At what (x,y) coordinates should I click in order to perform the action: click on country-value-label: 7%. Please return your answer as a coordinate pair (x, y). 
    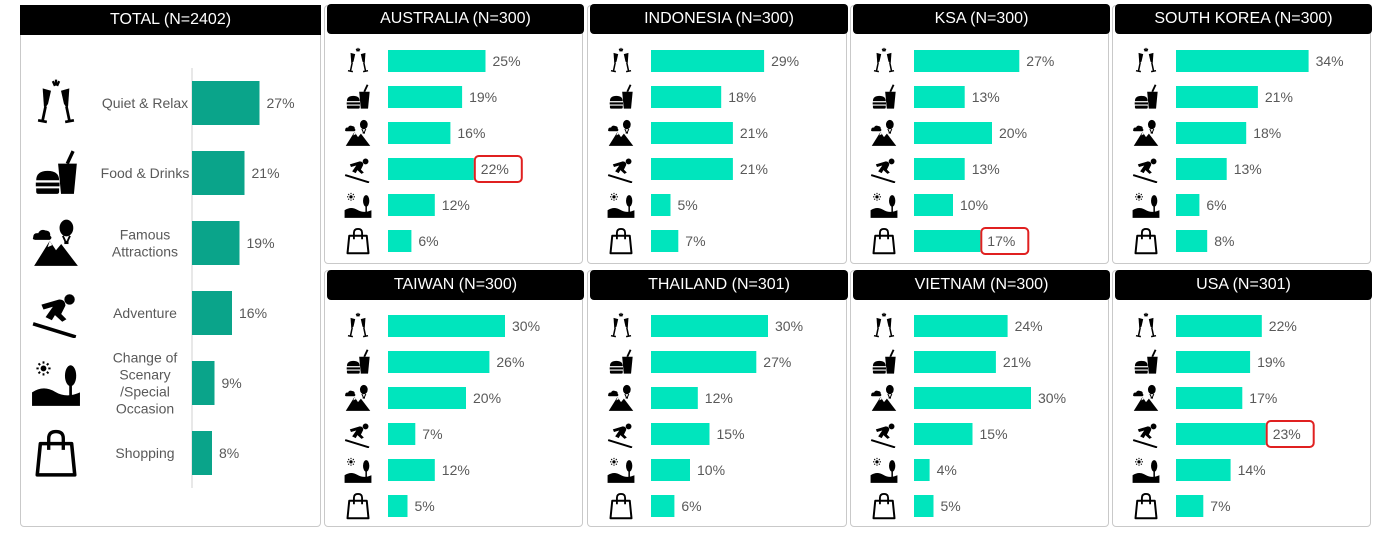
    Looking at the image, I should click on (695, 241).